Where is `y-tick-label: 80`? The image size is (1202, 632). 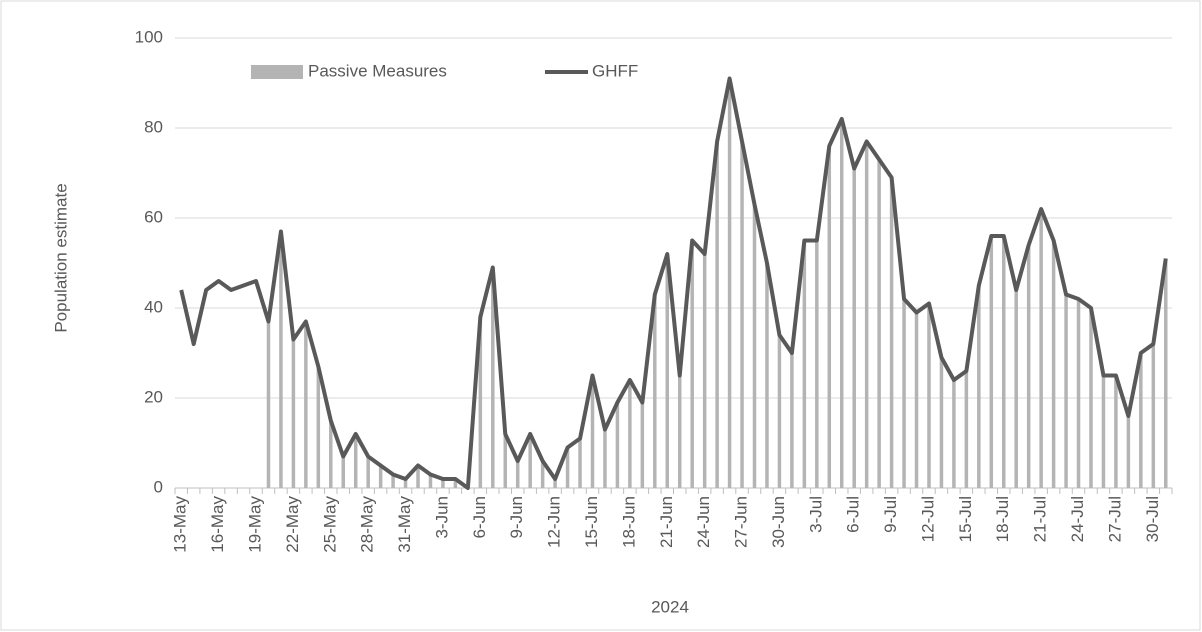
y-tick-label: 80 is located at coordinates (153, 126).